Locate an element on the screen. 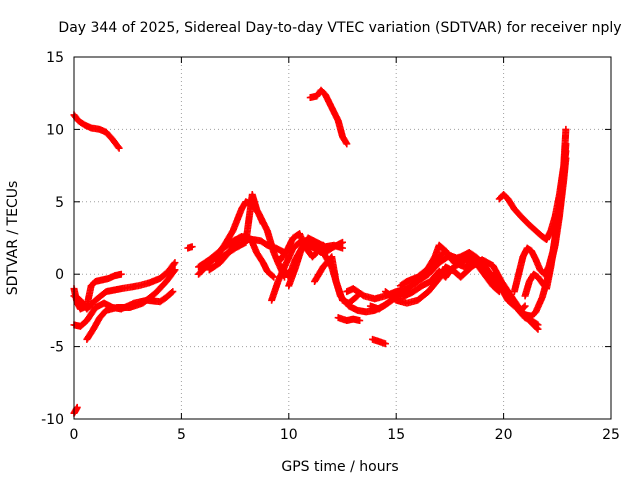 The height and width of the screenshot is (480, 640). x-axis-label: GPS time / hours is located at coordinates (339, 467).